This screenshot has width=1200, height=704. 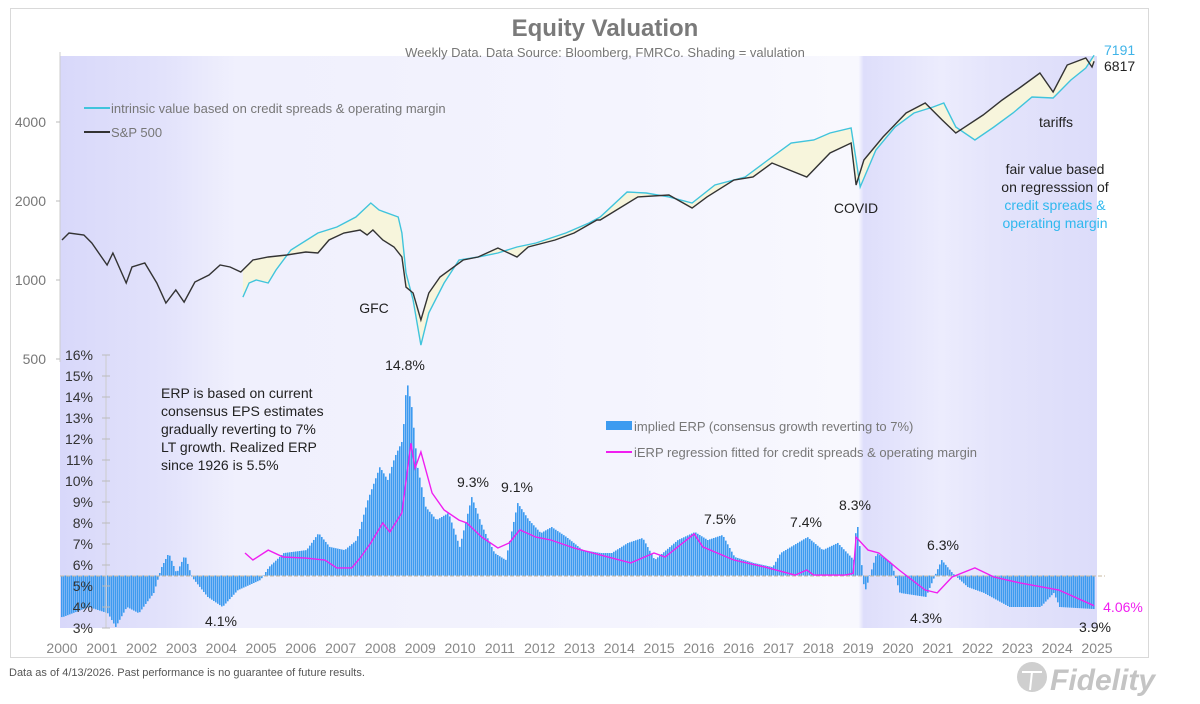 I want to click on pct-tick-label: 4%, so click(x=83, y=607).